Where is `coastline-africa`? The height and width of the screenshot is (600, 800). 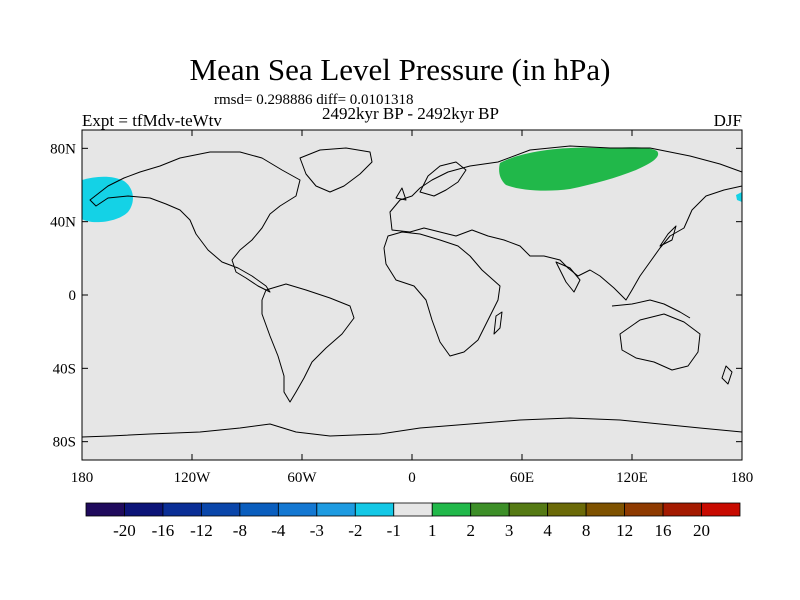
coastline-africa is located at coordinates (442, 294).